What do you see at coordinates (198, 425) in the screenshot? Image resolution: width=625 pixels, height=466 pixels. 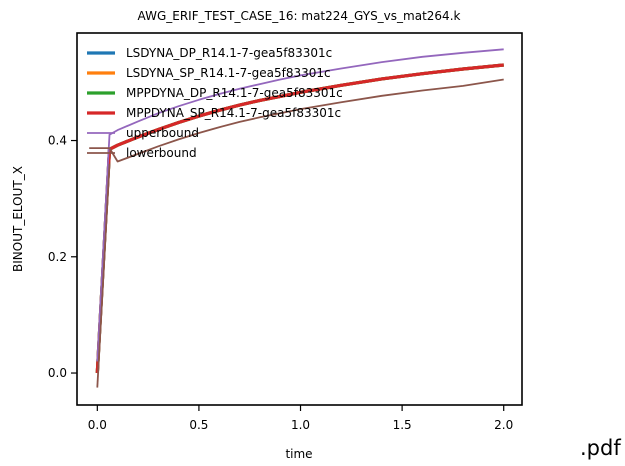 I see `x-tick-label: 0.5` at bounding box center [198, 425].